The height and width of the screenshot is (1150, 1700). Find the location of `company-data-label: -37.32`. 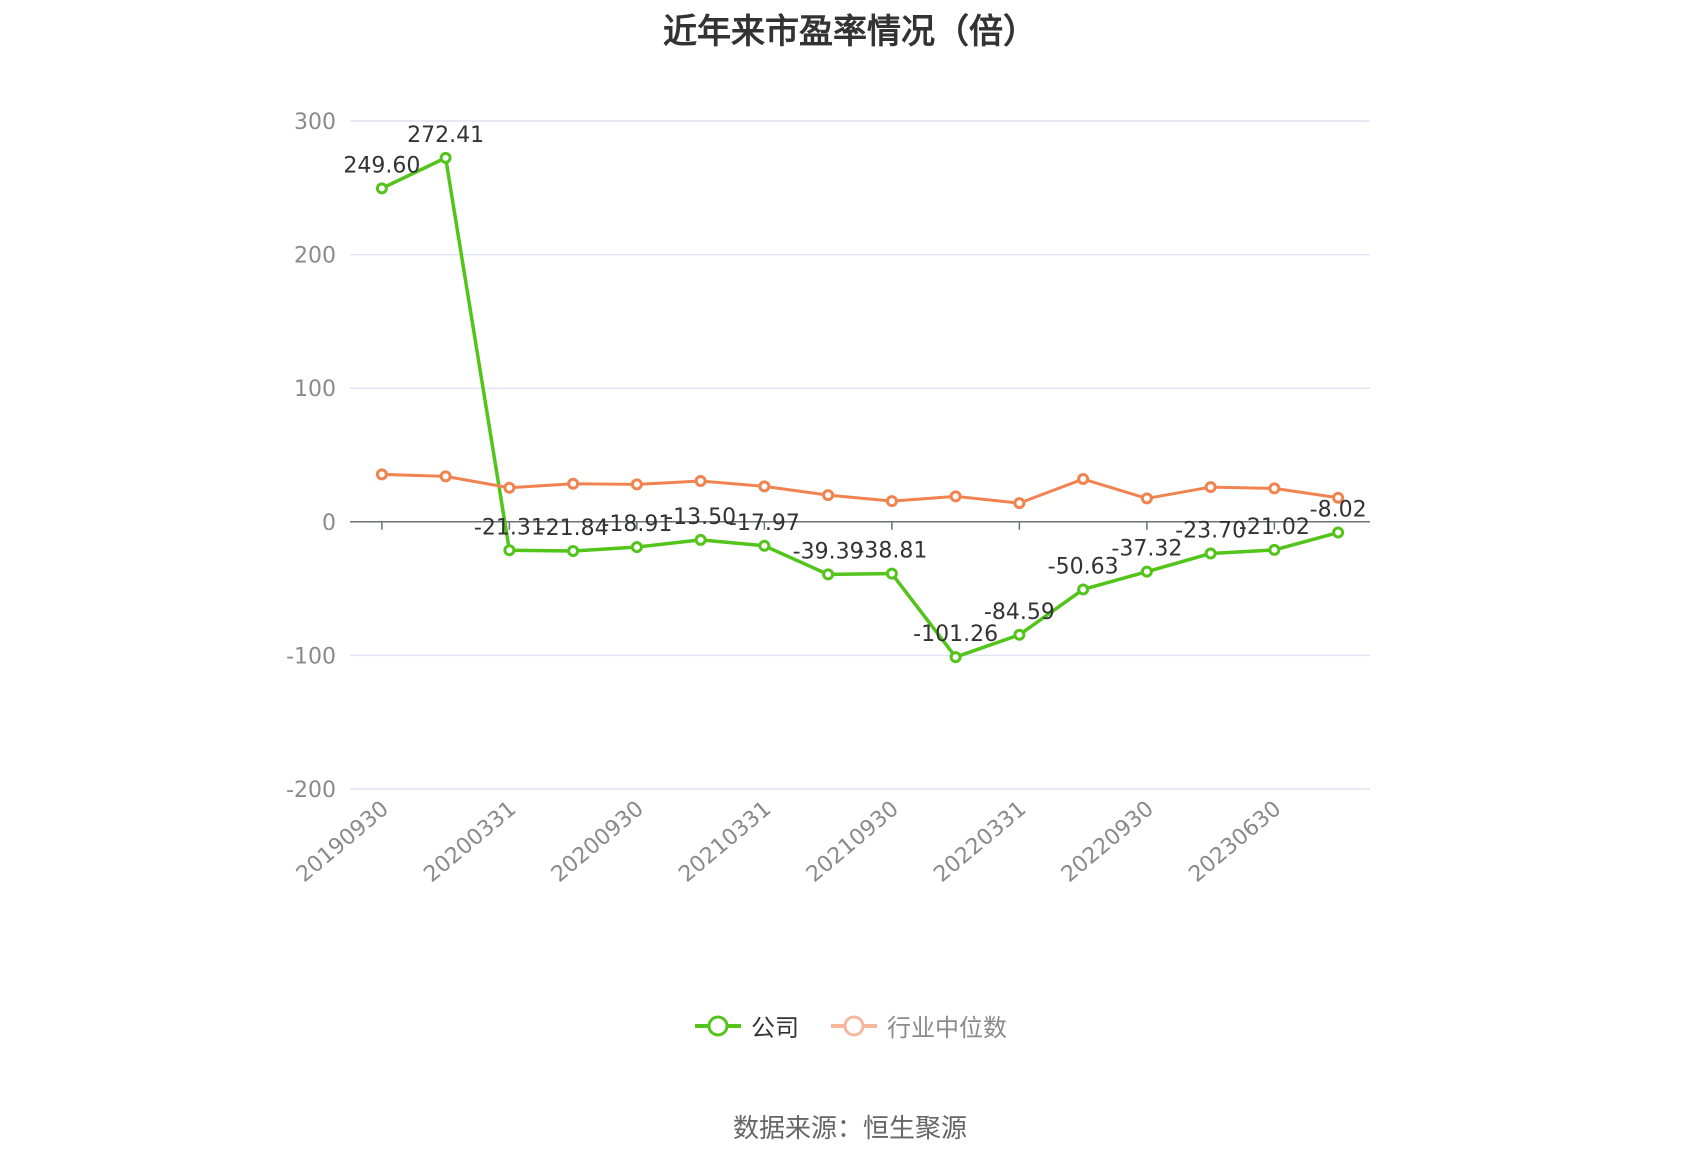

company-data-label: -37.32 is located at coordinates (1146, 549).